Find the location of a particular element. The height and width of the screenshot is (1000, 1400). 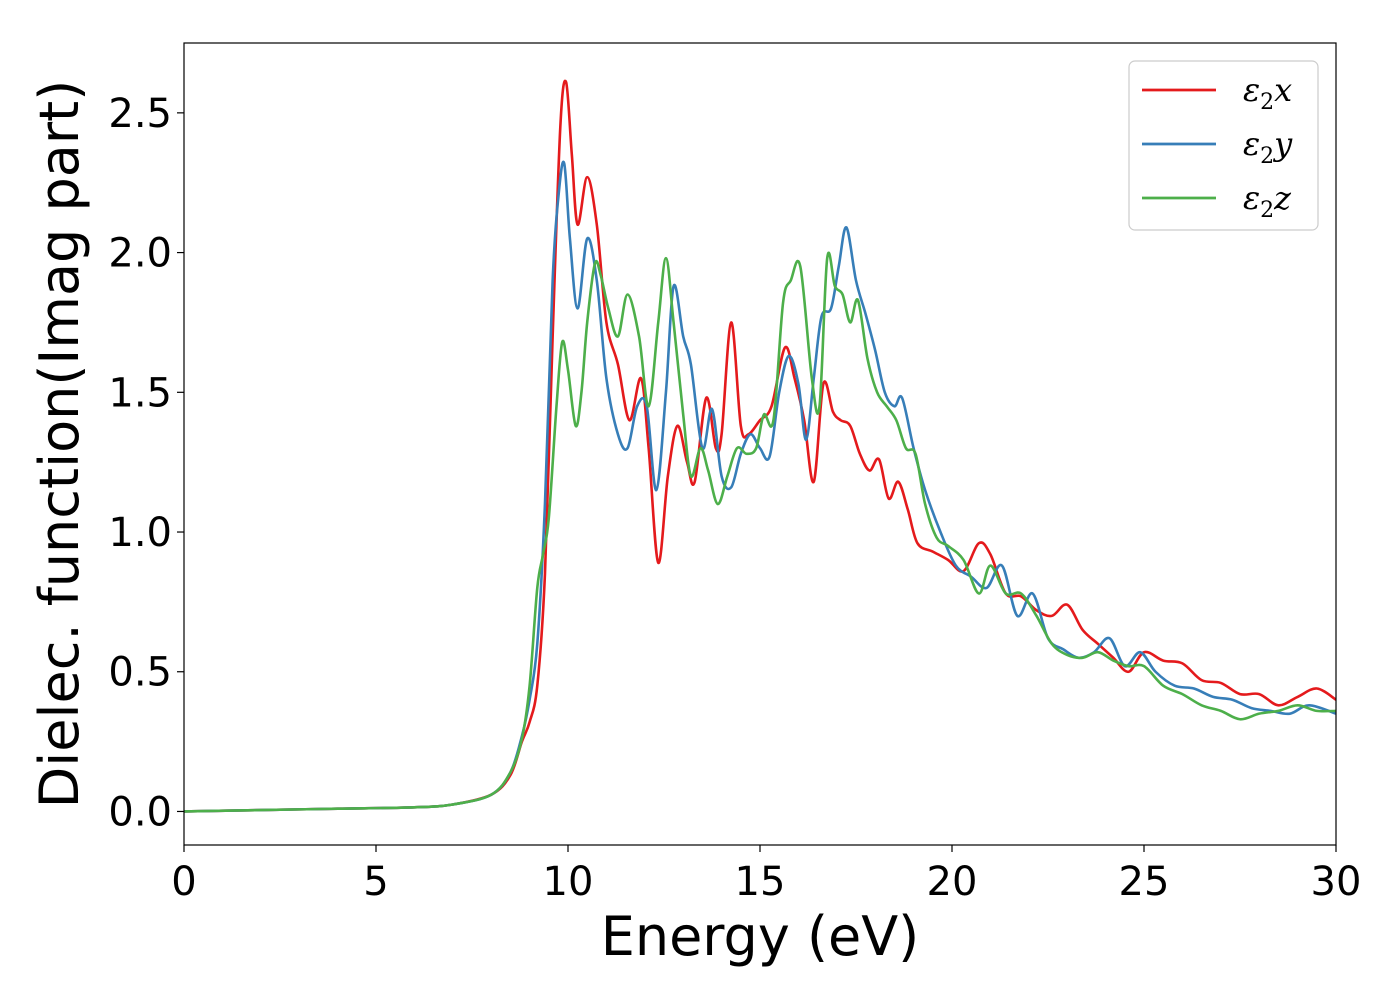

y-tick-label: 2.5 is located at coordinates (140, 114).